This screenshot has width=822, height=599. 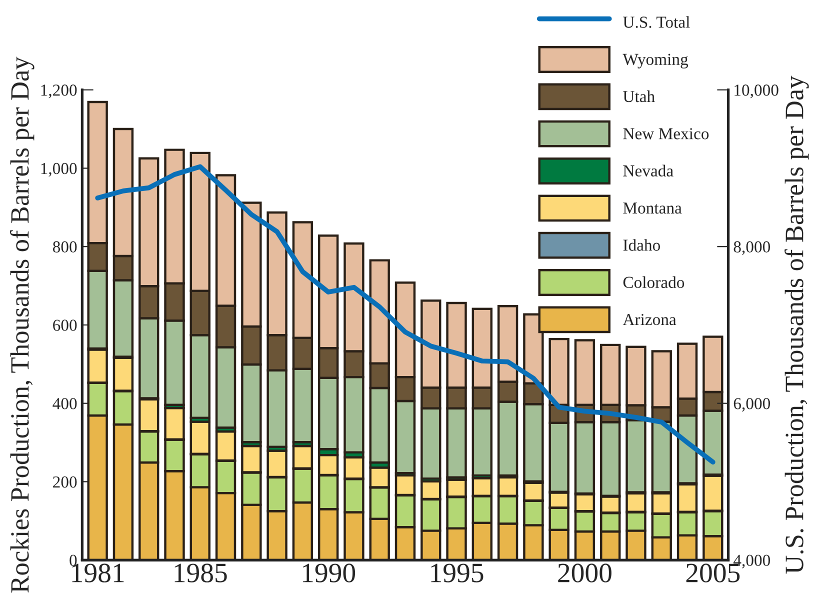 I want to click on x-tick-label: 1981, so click(x=98, y=573).